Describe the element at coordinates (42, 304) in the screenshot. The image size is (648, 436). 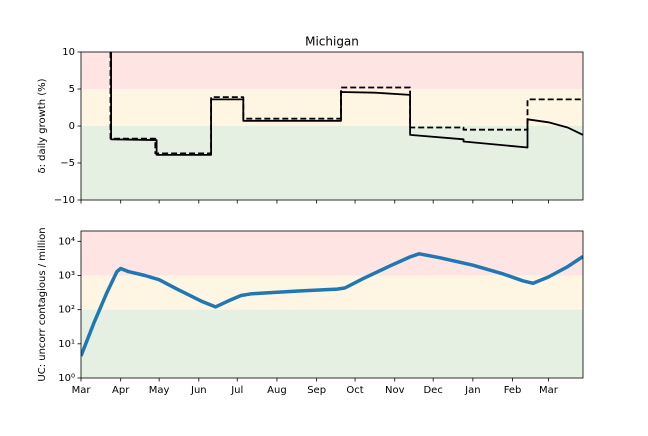
I see `y-axis-label: UC: uncorr contagious / million` at that location.